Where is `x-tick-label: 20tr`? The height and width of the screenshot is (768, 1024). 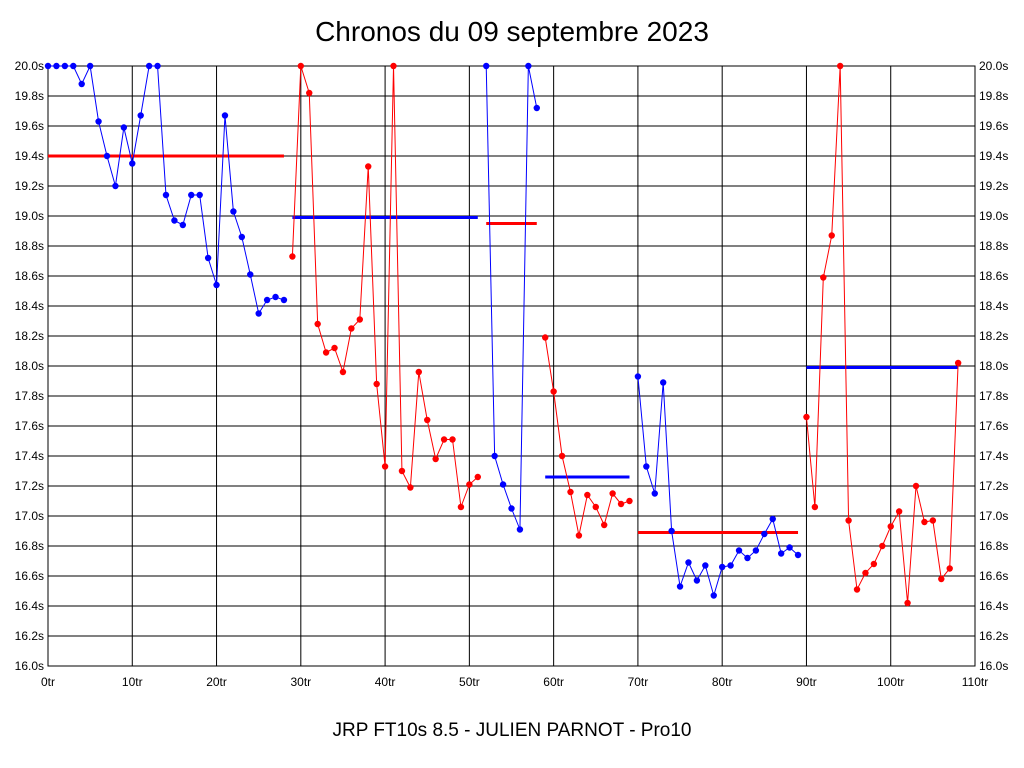 x-tick-label: 20tr is located at coordinates (216, 682).